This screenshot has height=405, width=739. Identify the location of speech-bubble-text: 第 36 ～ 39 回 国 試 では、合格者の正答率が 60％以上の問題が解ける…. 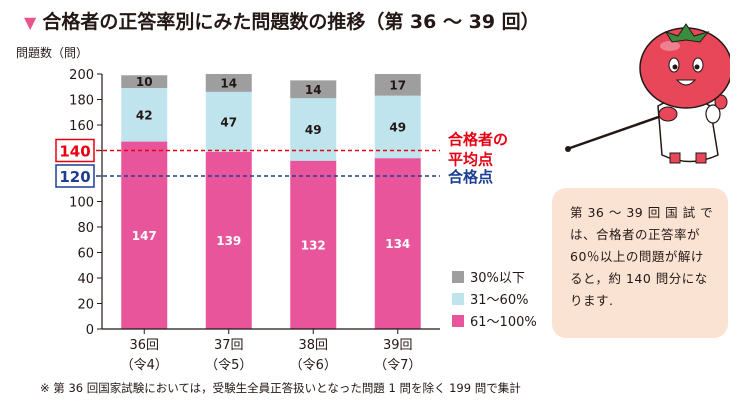
(642, 256).